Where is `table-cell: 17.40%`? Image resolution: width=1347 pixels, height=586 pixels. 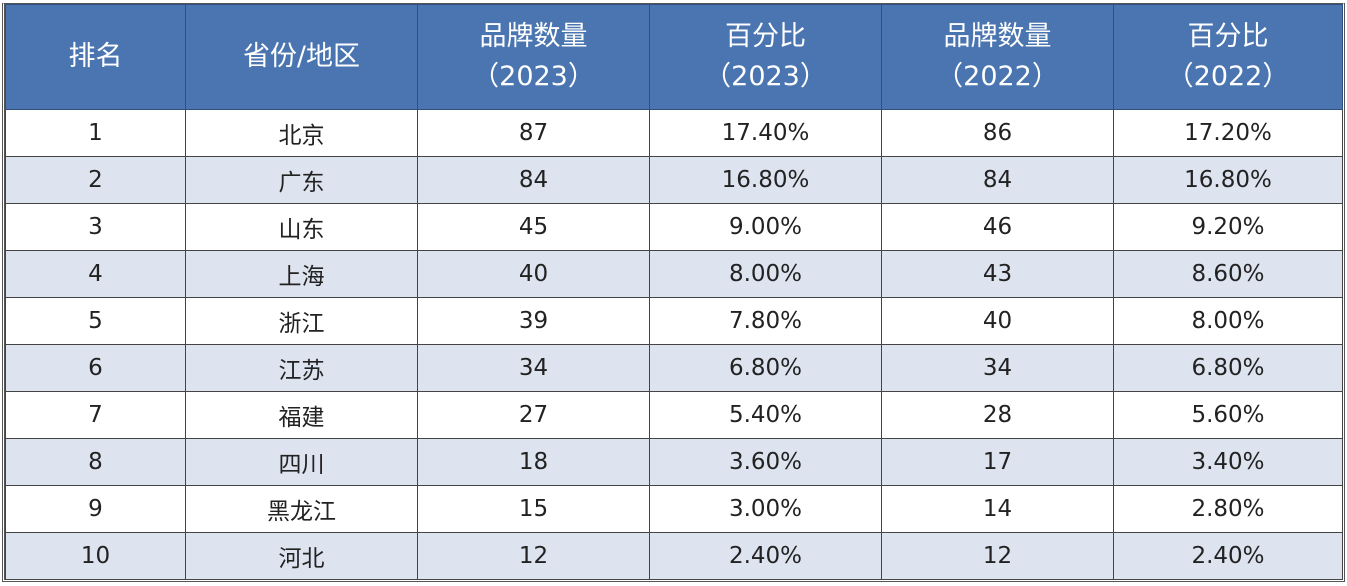
table-cell: 17.40% is located at coordinates (765, 133).